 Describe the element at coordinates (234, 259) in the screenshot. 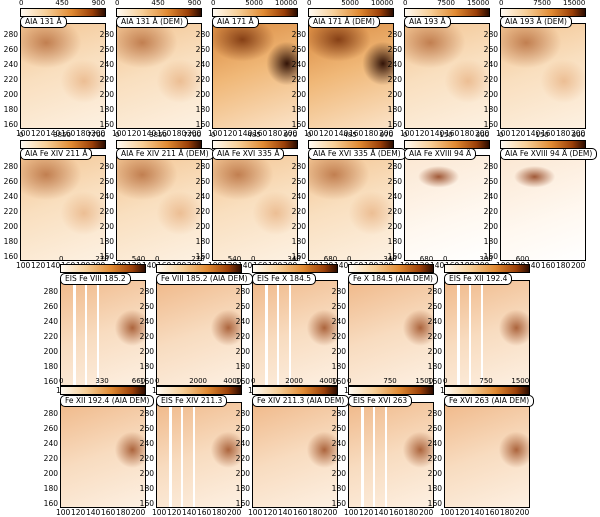

I see `colour-bar-tick: 540` at that location.